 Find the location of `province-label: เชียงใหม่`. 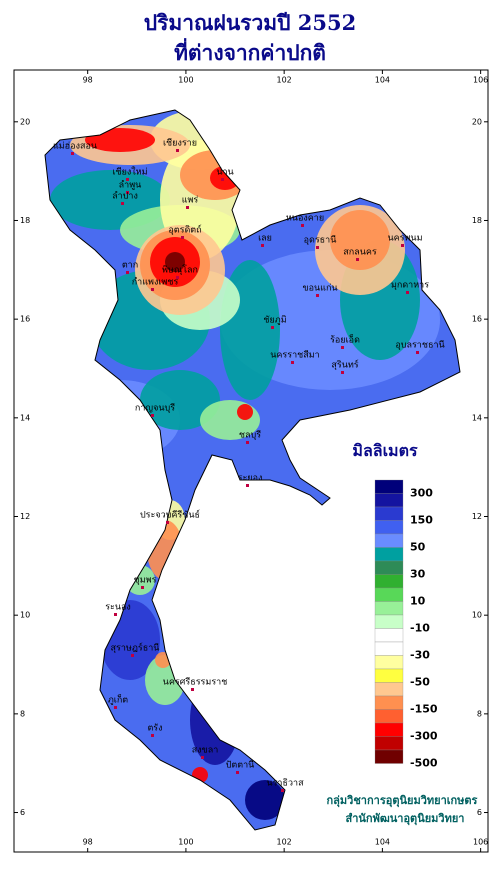

province-label: เชียงใหม่ is located at coordinates (129, 172).